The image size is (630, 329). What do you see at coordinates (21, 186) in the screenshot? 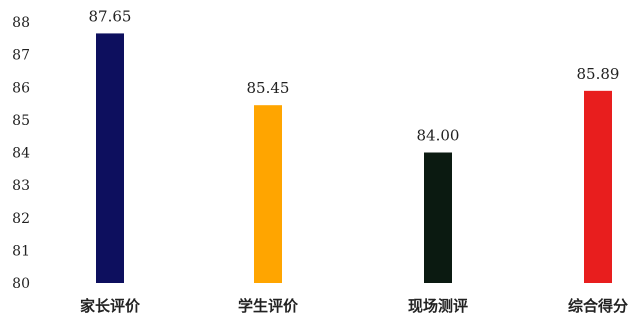
I see `y-tick-label: 83` at bounding box center [21, 186].